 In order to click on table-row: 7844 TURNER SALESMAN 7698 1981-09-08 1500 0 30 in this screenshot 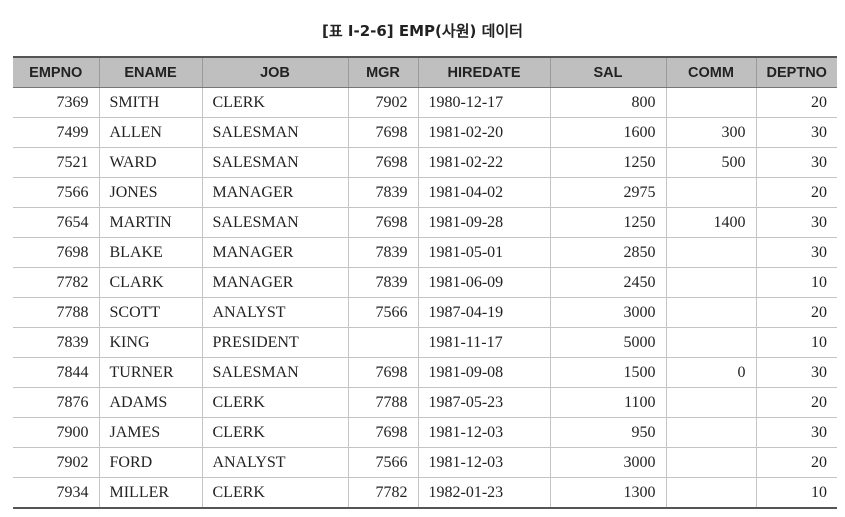, I will do `click(425, 372)`.